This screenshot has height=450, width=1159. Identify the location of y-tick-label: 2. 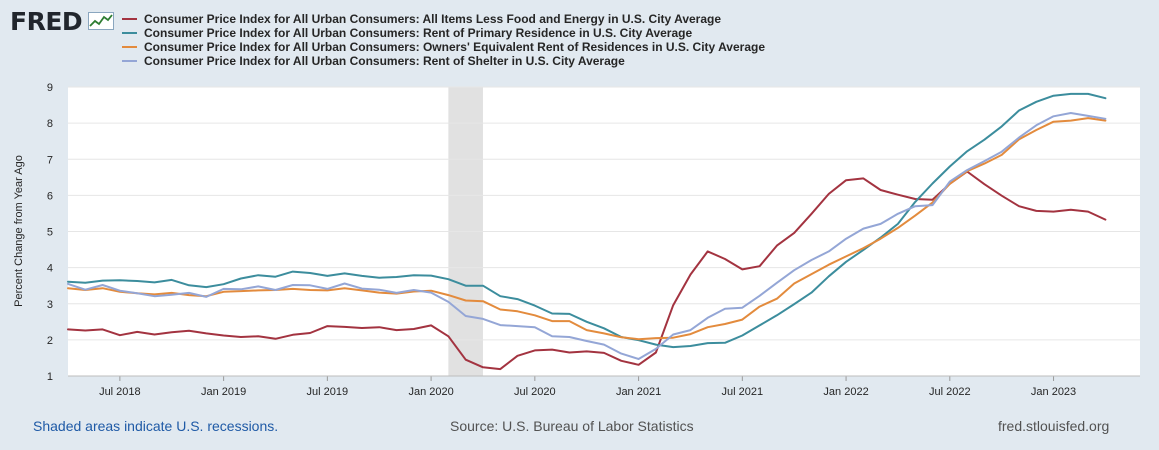
(50, 341).